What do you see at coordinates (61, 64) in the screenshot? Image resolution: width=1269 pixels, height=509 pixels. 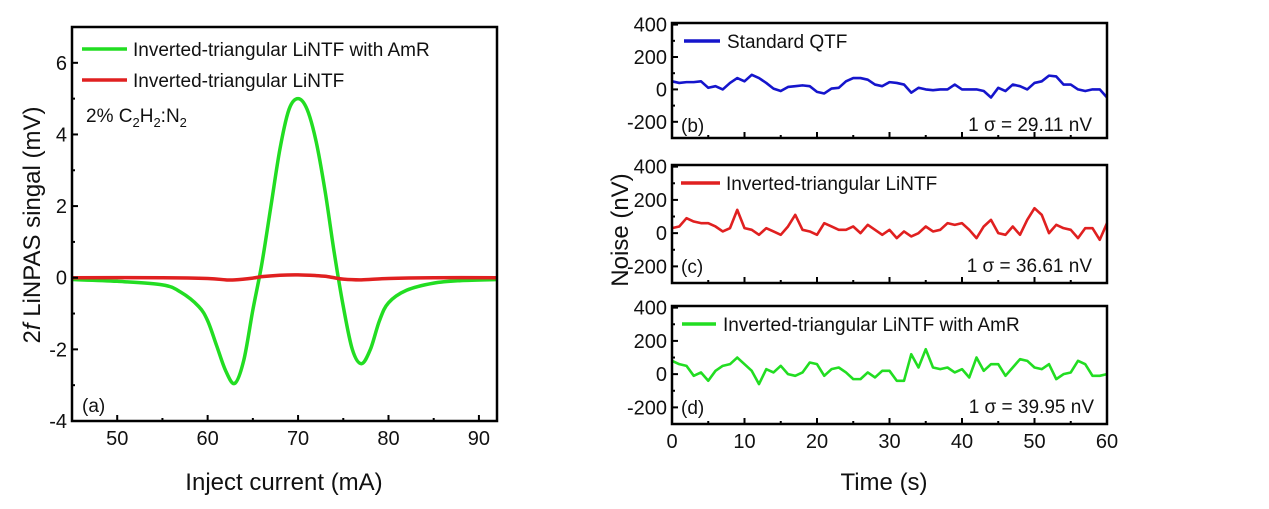 I see `y-tick-label: 6` at bounding box center [61, 64].